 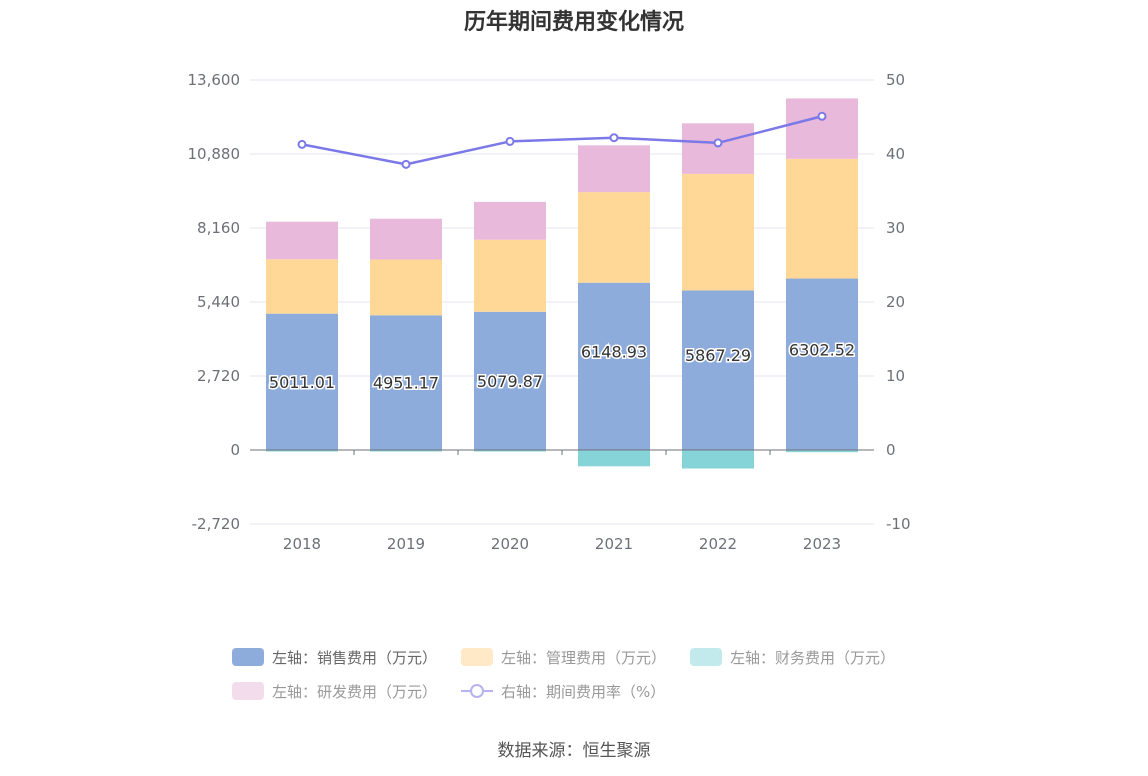 What do you see at coordinates (573, 22) in the screenshot?
I see `chart-title: 历年期间费用变化情况` at bounding box center [573, 22].